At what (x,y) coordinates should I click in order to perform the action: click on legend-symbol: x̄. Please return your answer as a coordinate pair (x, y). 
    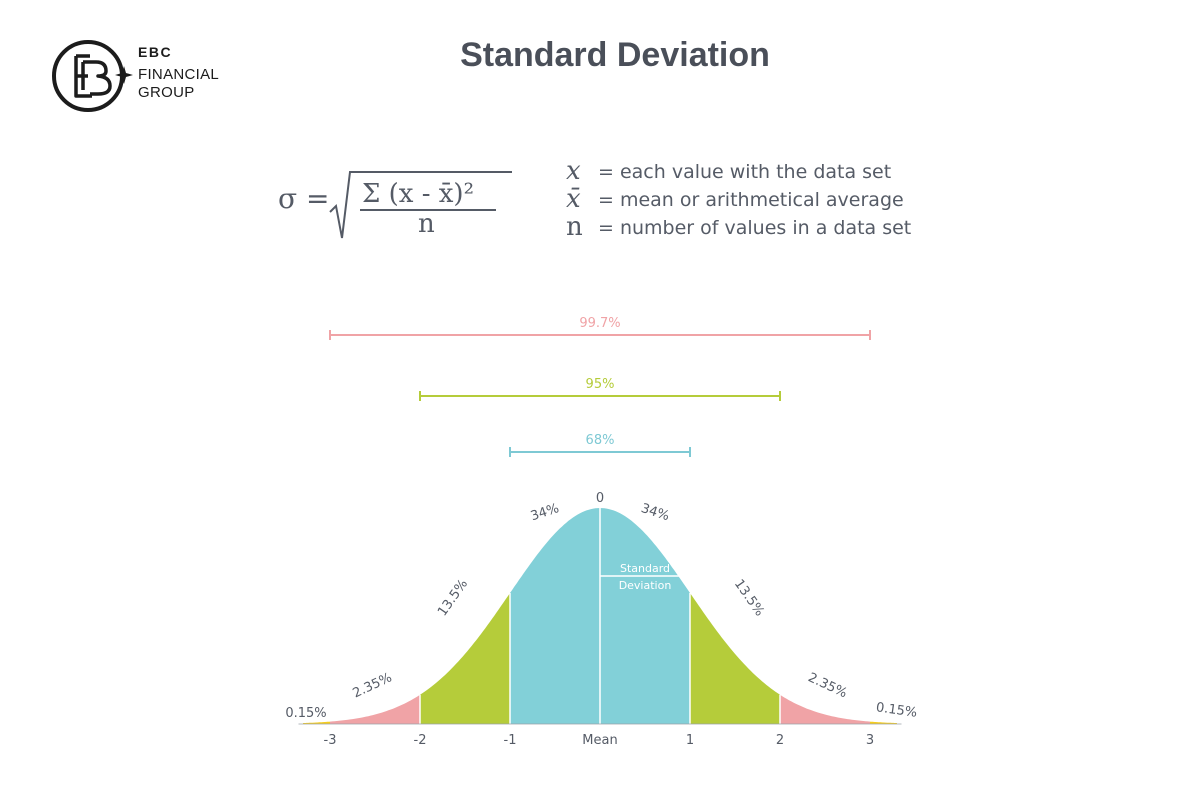
    Looking at the image, I should click on (573, 199).